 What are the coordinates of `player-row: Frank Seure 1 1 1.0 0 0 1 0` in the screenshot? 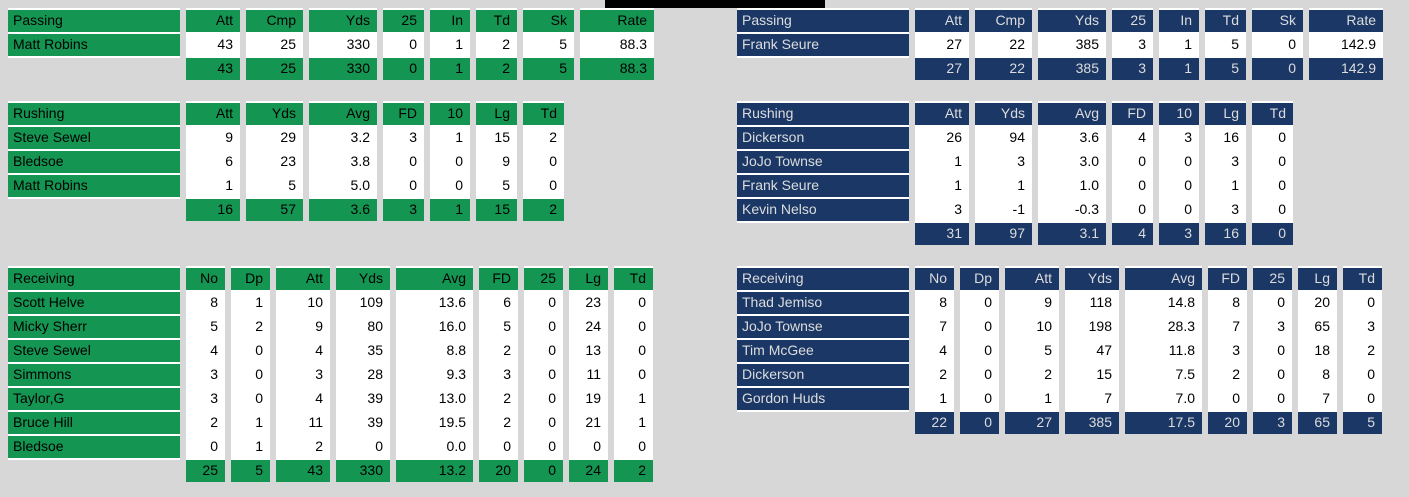 It's located at (1015, 185).